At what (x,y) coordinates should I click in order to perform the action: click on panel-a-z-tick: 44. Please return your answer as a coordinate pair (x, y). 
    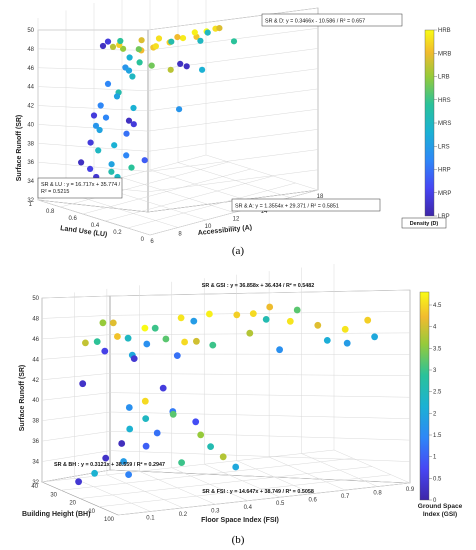
    Looking at the image, I should click on (30, 88).